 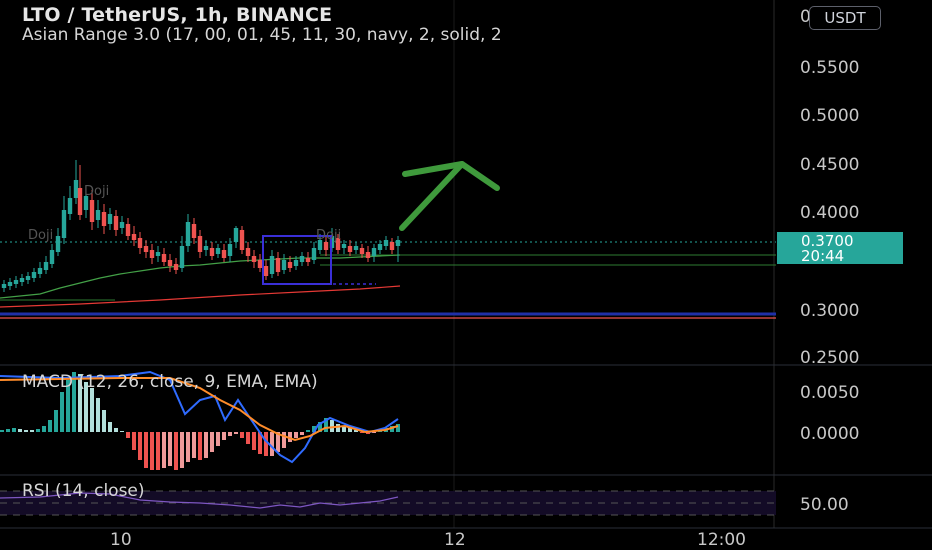 I want to click on macd-legend: MACD (12, 26, close, 9, EMA, EMA), so click(x=170, y=382).